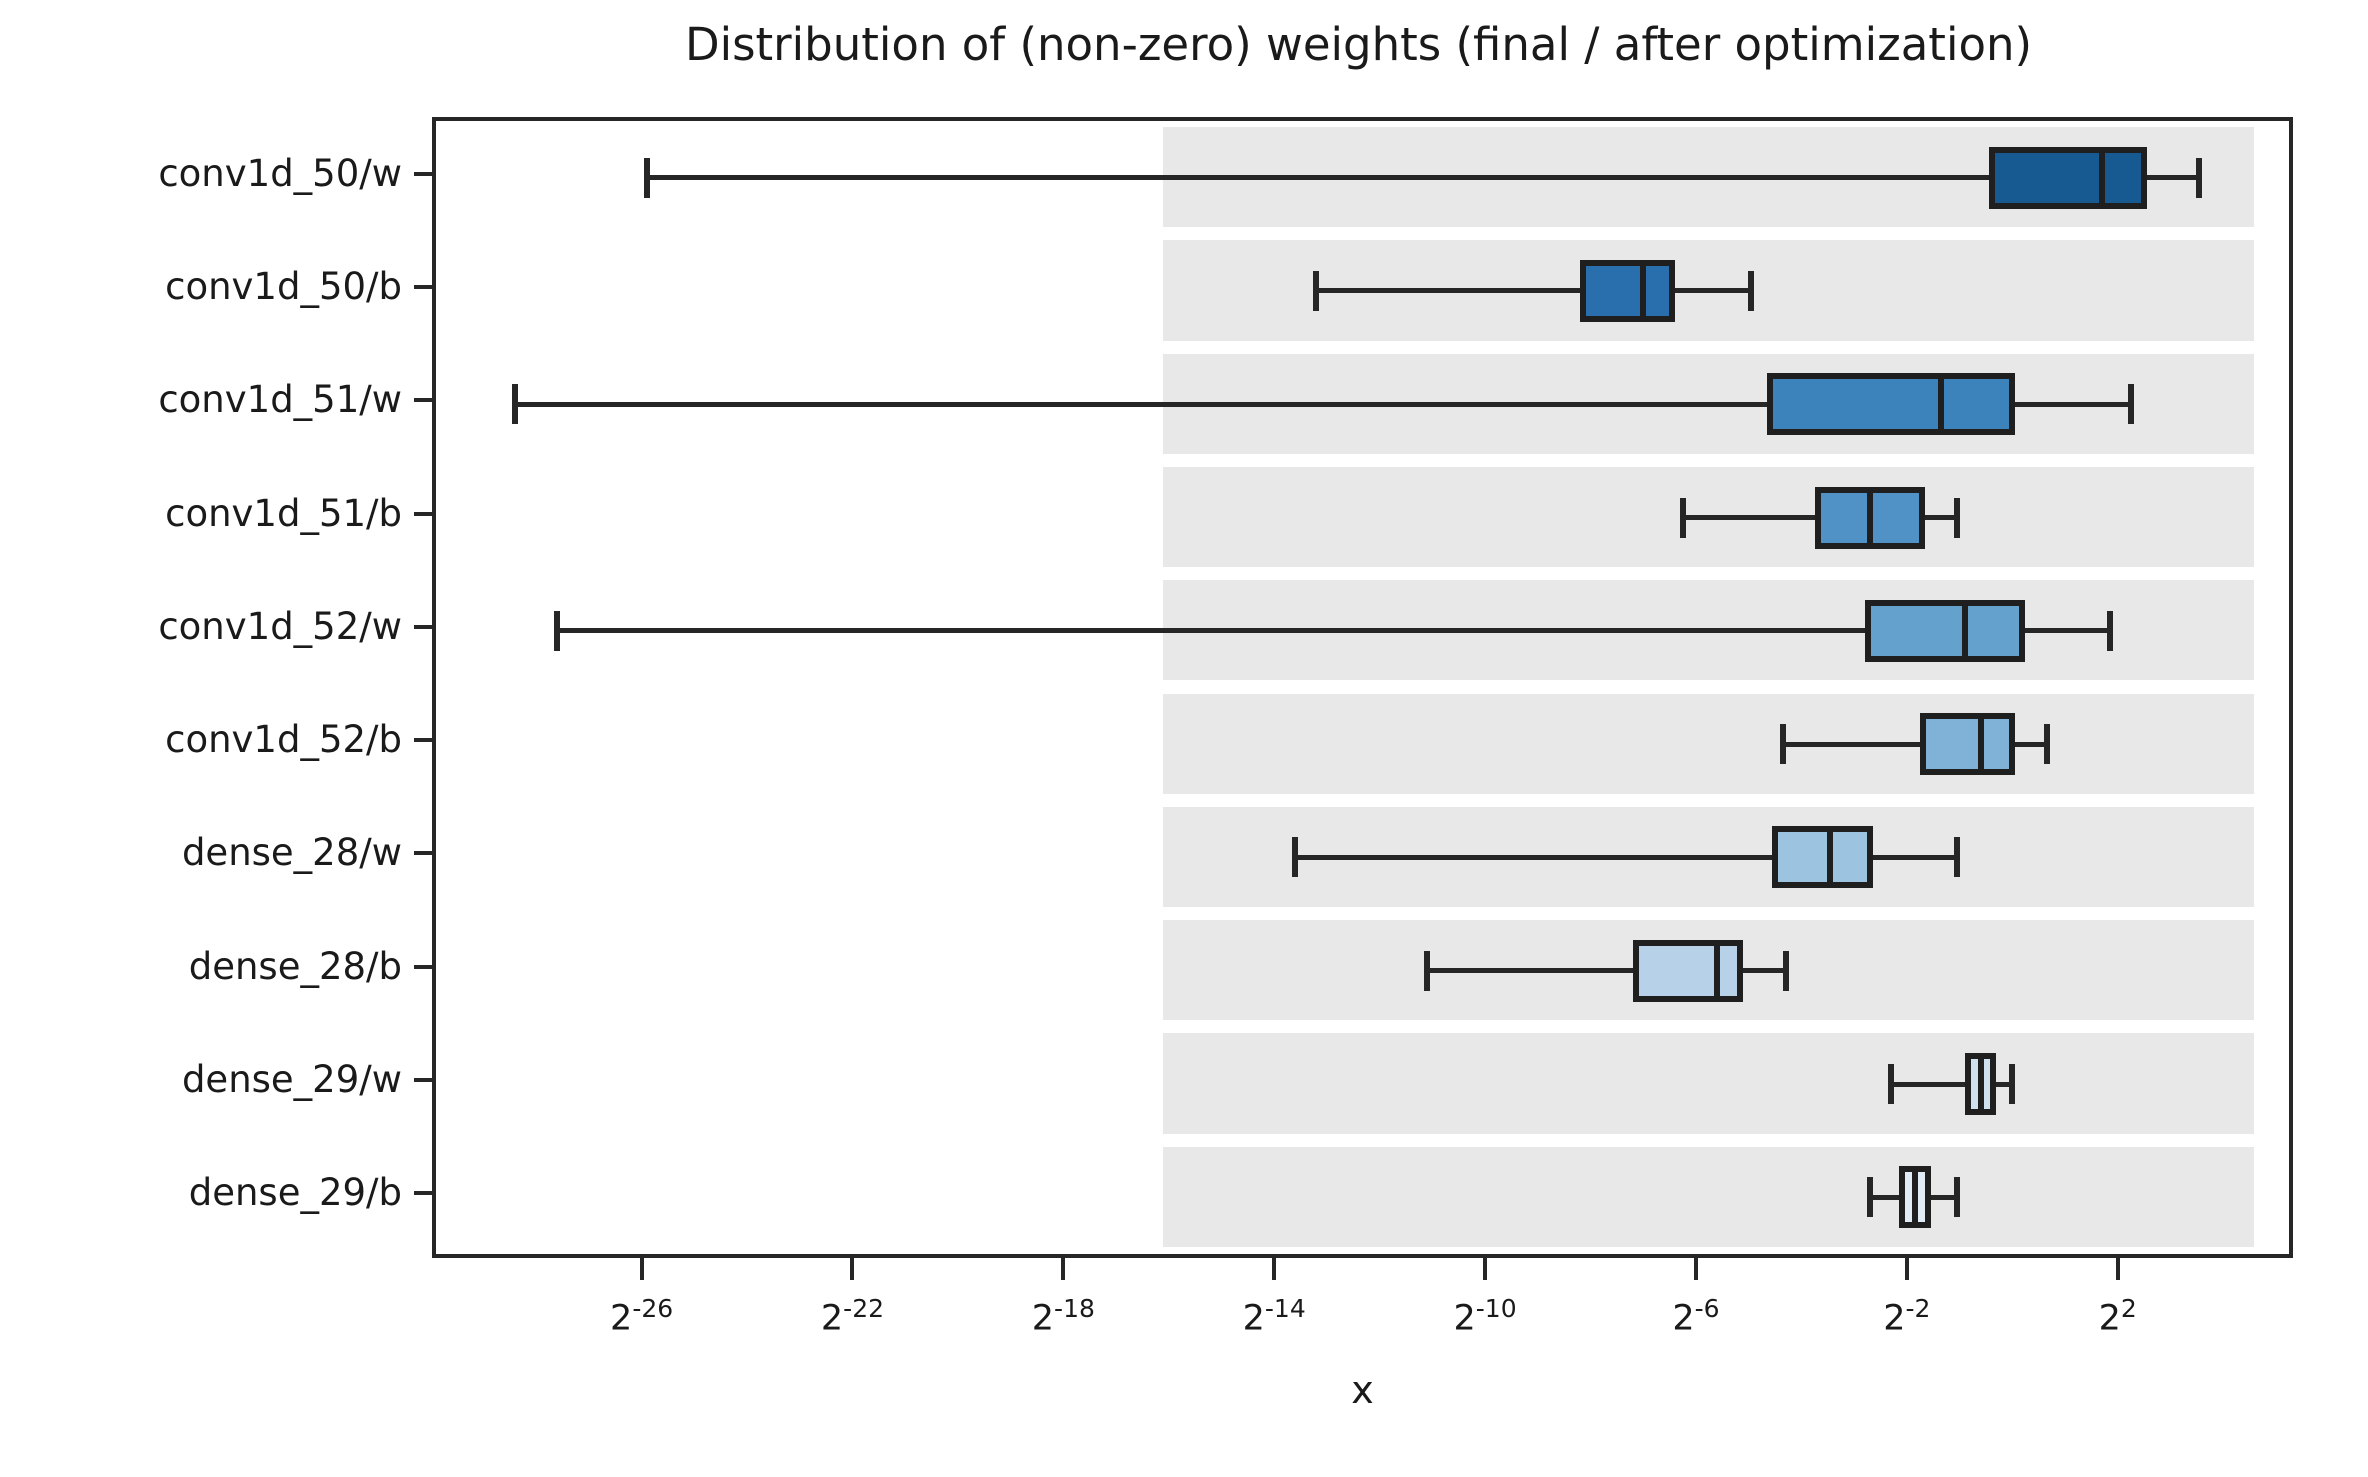 The width and height of the screenshot is (2368, 1477). Describe the element at coordinates (2117, 1316) in the screenshot. I see `x-tick-label: 22` at that location.